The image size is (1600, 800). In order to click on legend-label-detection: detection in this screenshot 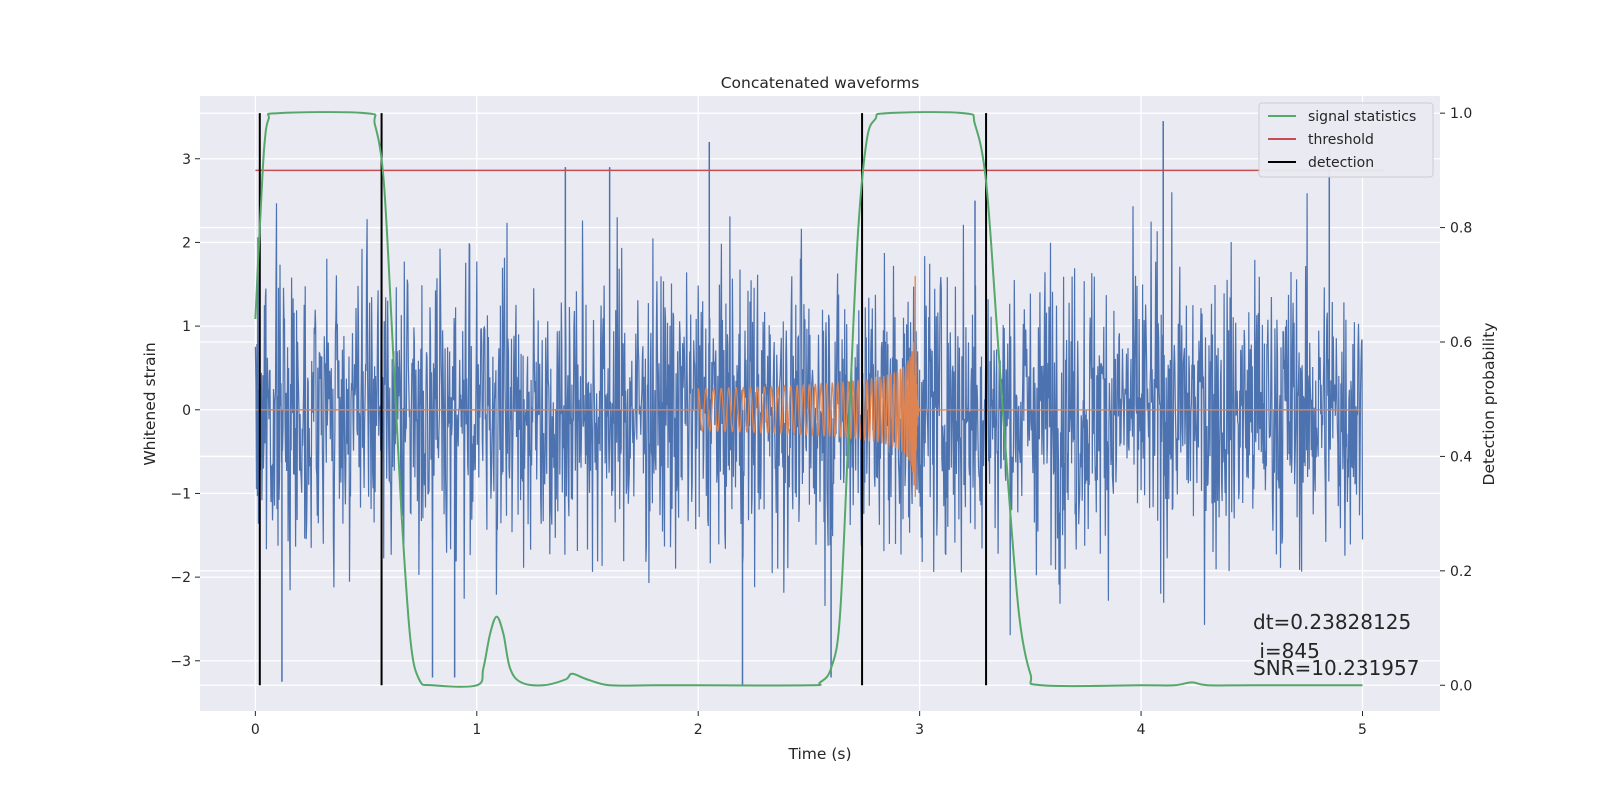, I will do `click(1341, 163)`.